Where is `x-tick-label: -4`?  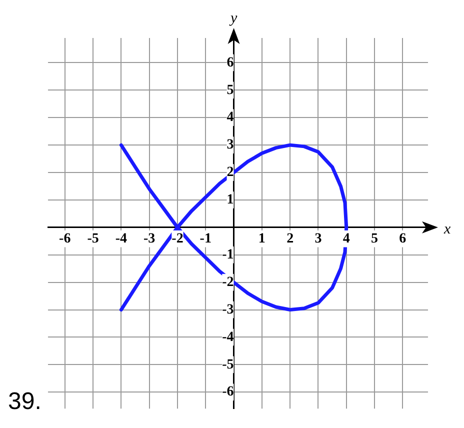 x-tick-label: -4 is located at coordinates (121, 238).